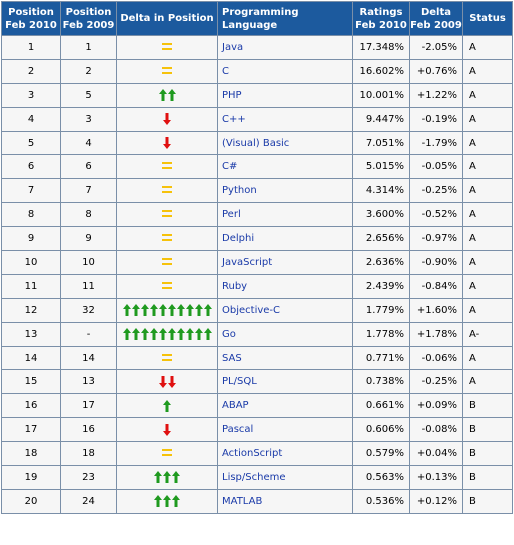 The image size is (514, 545). I want to click on position-2009-cell: 6, so click(88, 167).